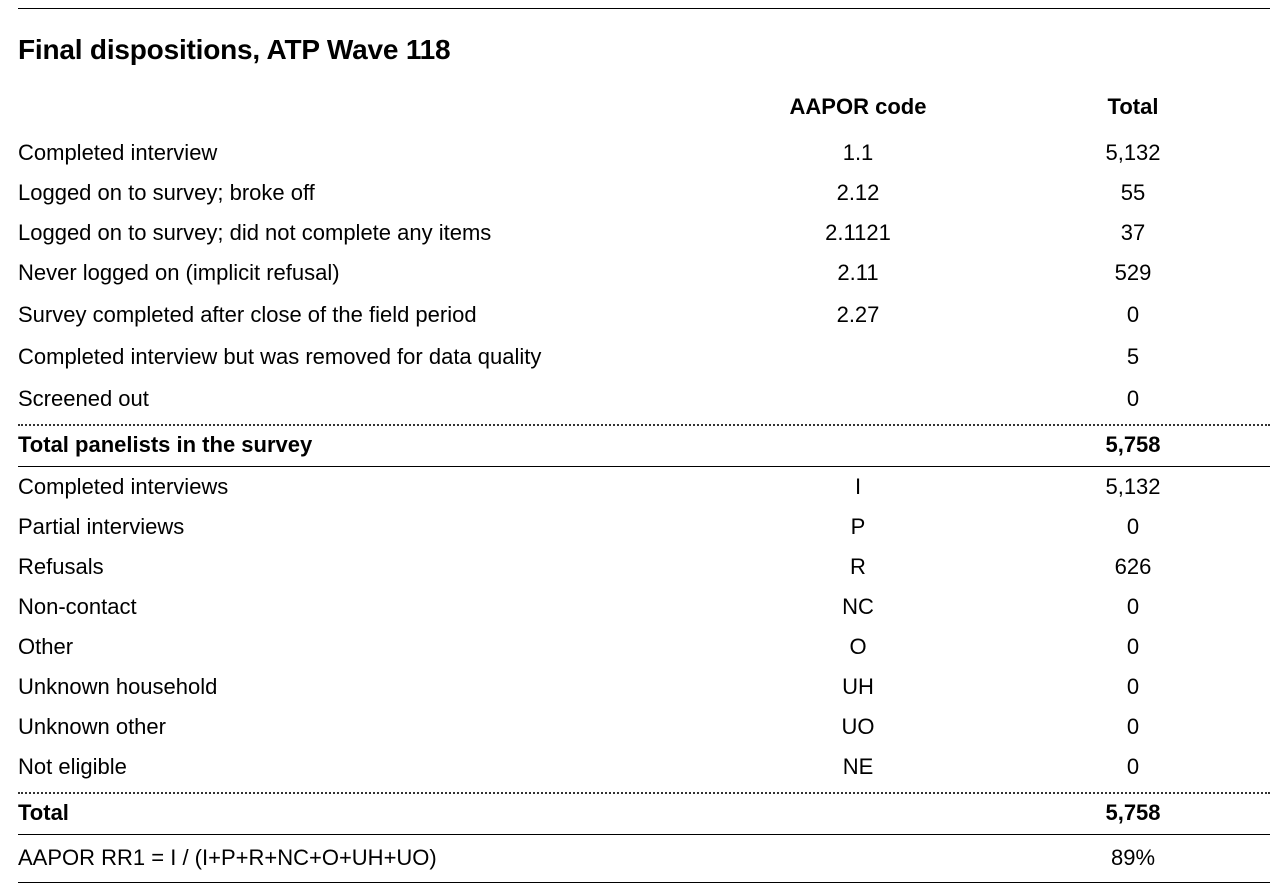 The width and height of the screenshot is (1280, 892). I want to click on response-rate-label: AAPOR RR1 = I / (I+P+R+NC+O+UH+UO), so click(227, 857).